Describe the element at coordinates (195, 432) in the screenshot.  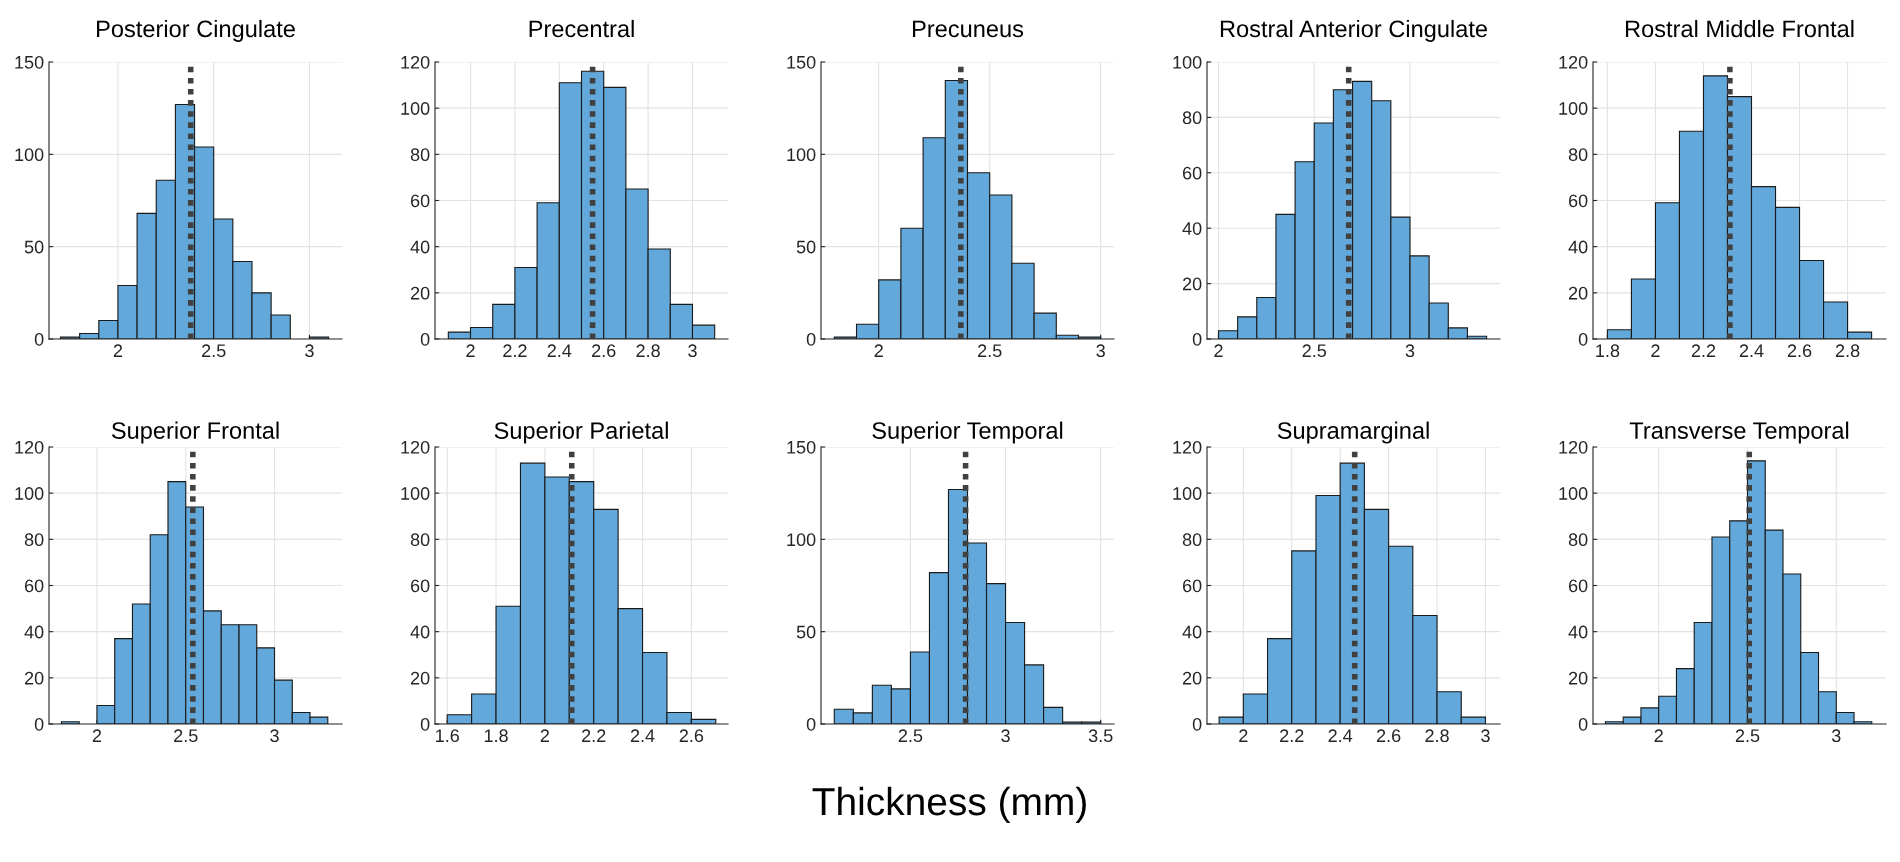
I see `chart-title: Superior Frontal` at that location.